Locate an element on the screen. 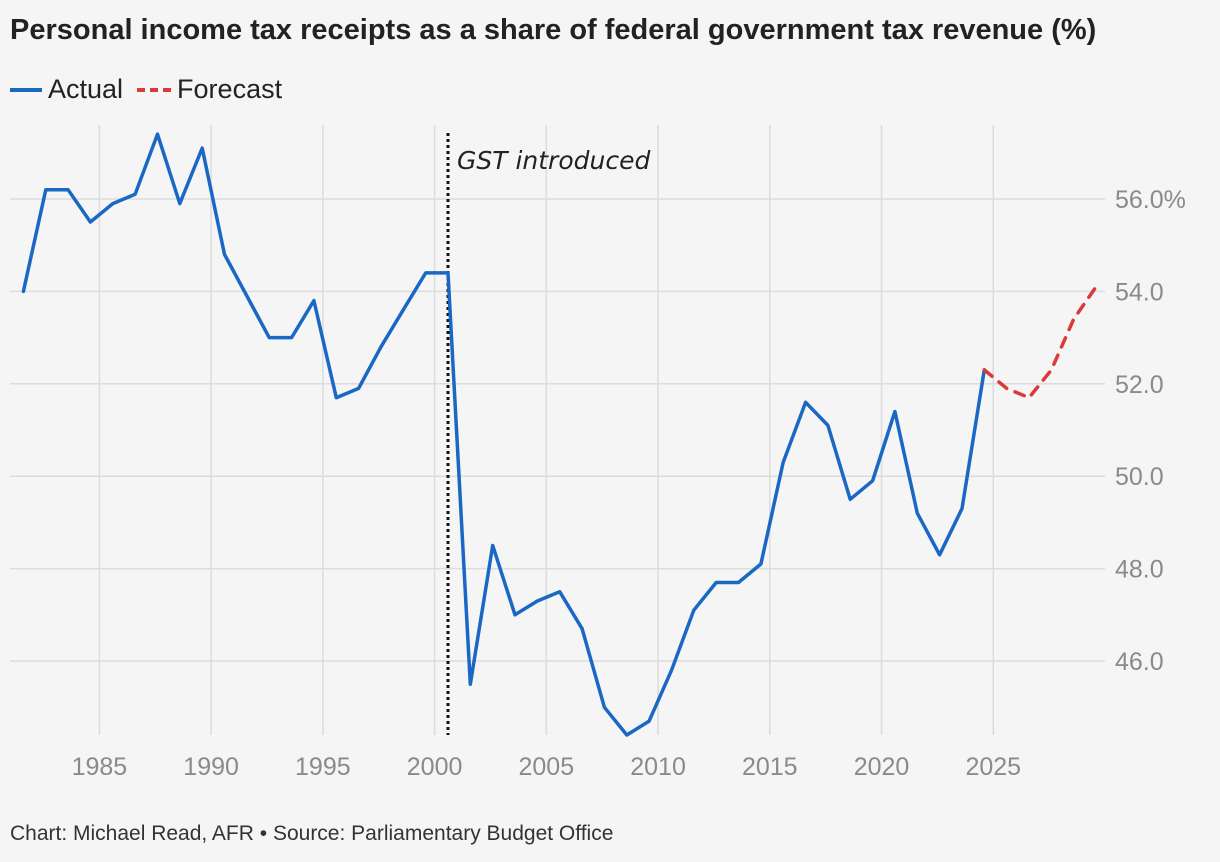  series-line-forecast is located at coordinates (1040, 342).